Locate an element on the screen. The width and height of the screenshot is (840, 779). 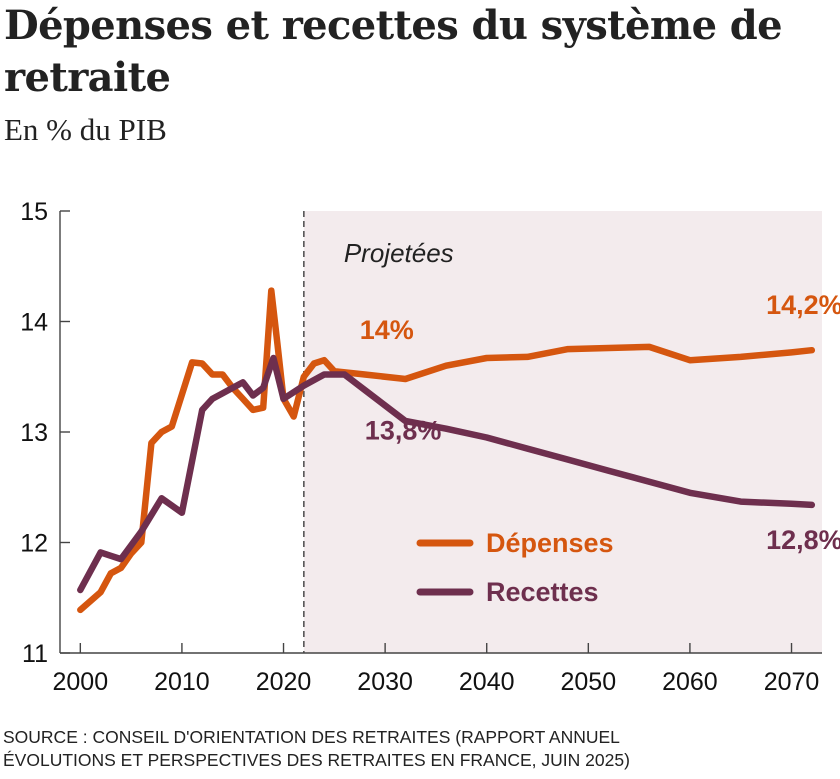
value-annotation: 14,2% is located at coordinates (803, 305).